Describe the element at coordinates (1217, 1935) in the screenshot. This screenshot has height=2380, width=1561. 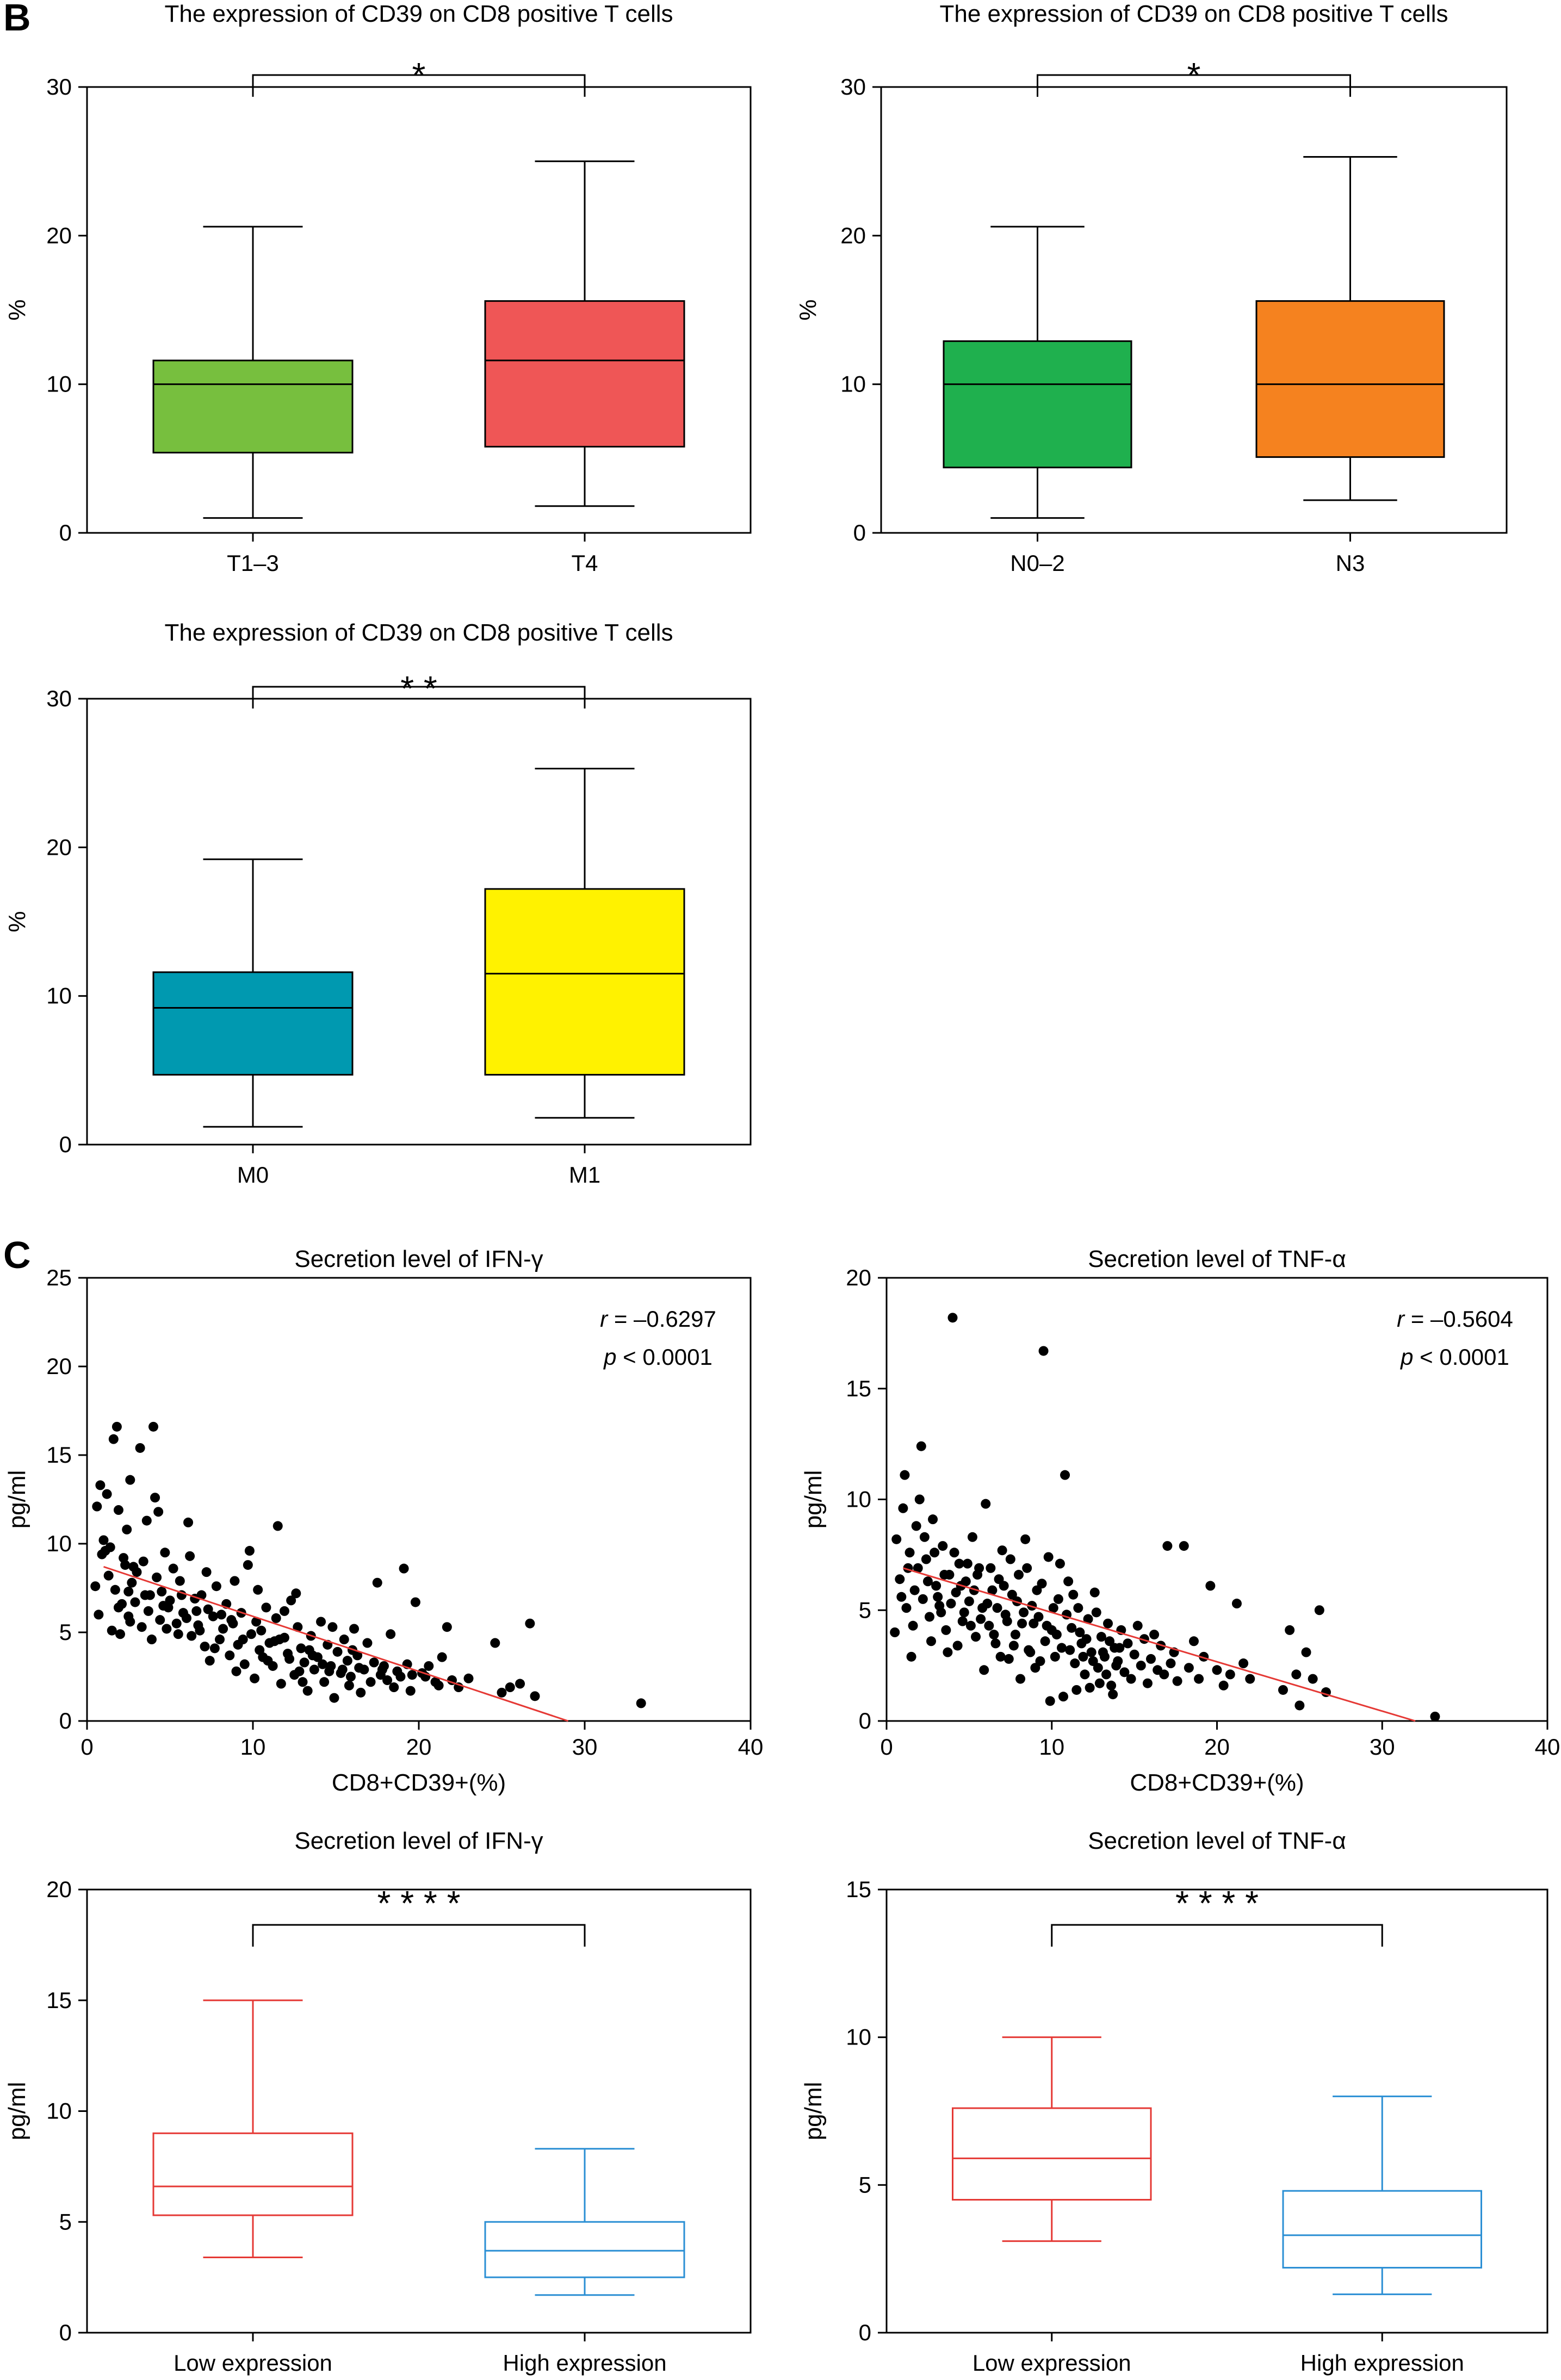
I see `significance-bracket` at that location.